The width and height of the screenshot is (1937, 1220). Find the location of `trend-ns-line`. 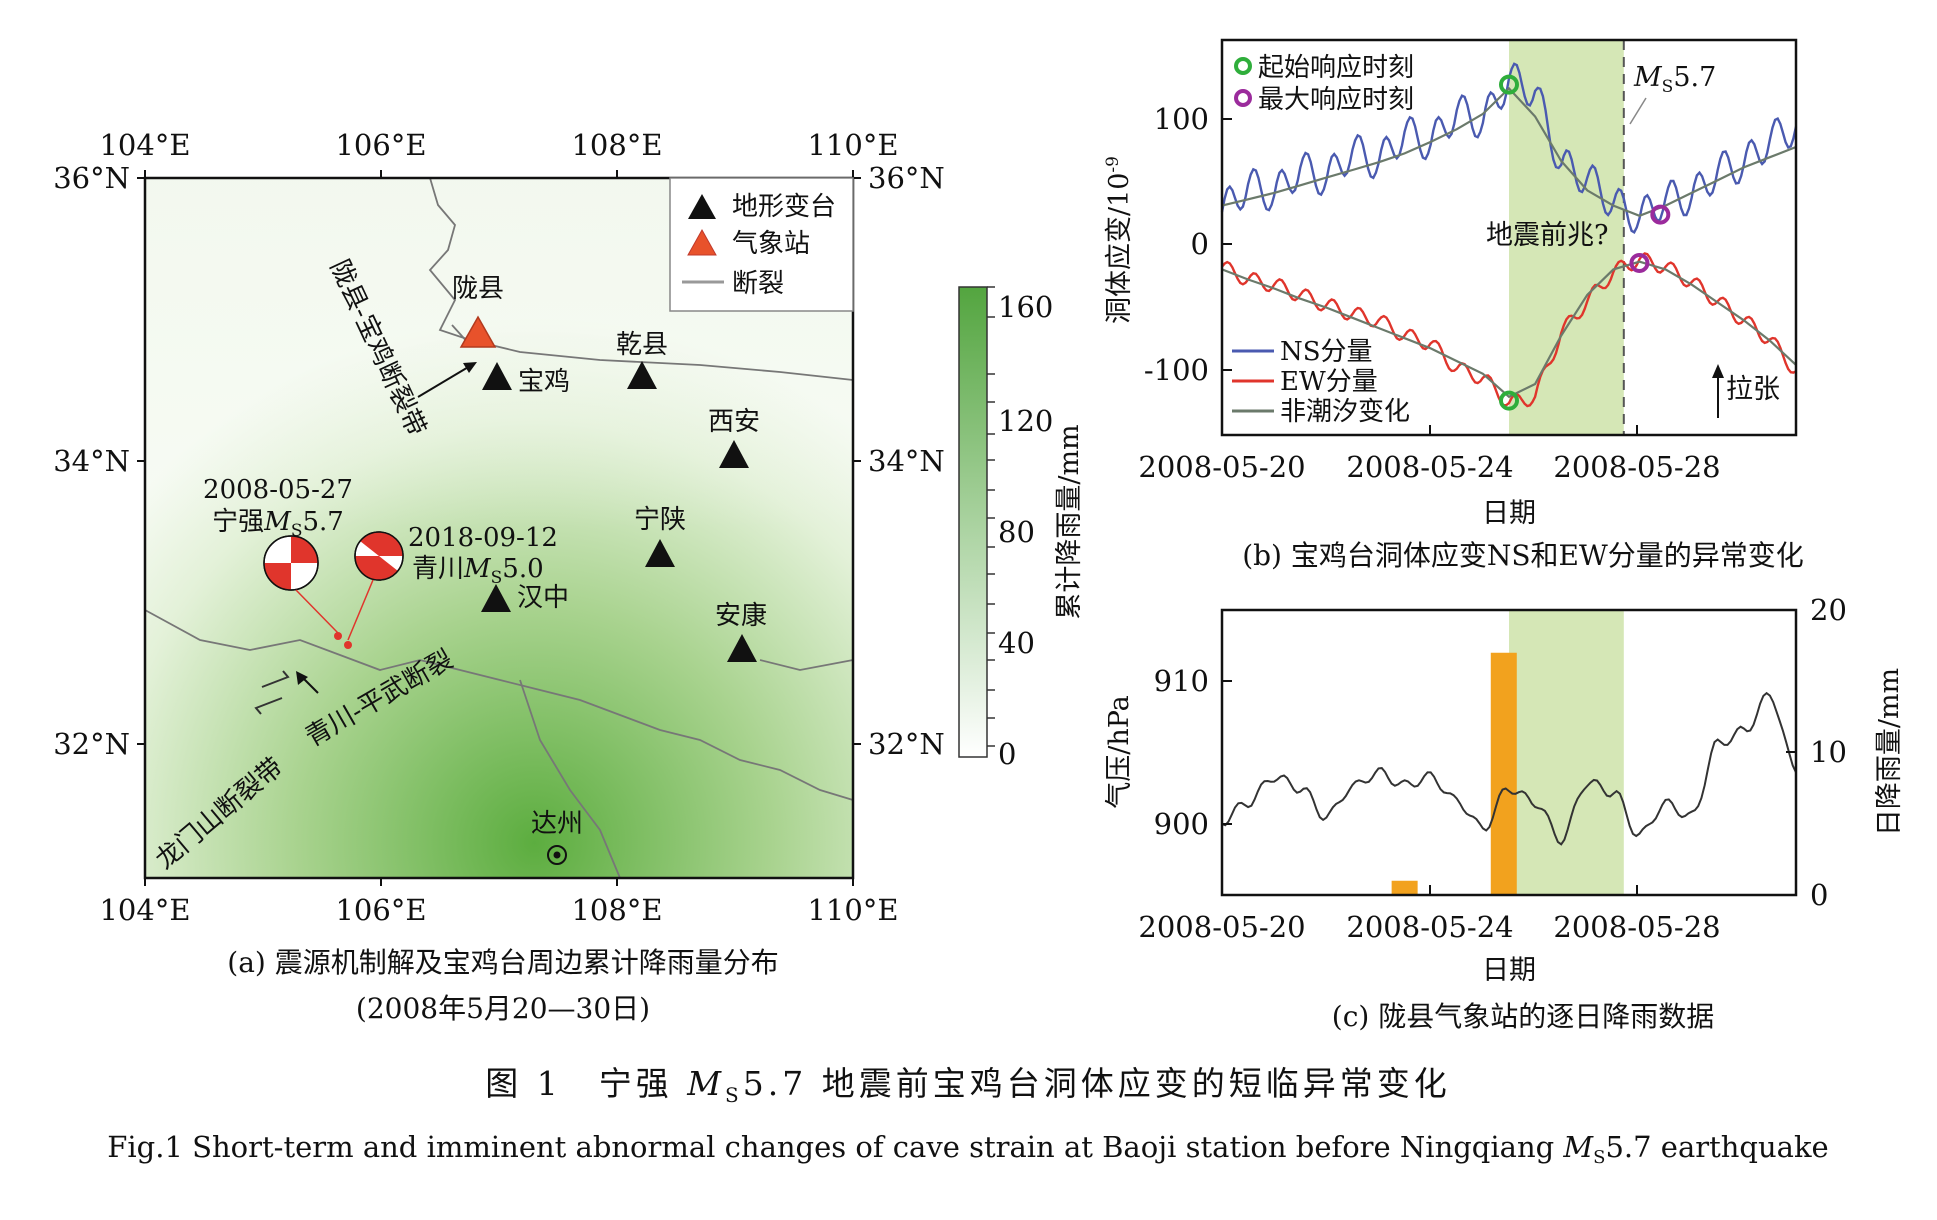

trend-ns-line is located at coordinates (1509, 151).